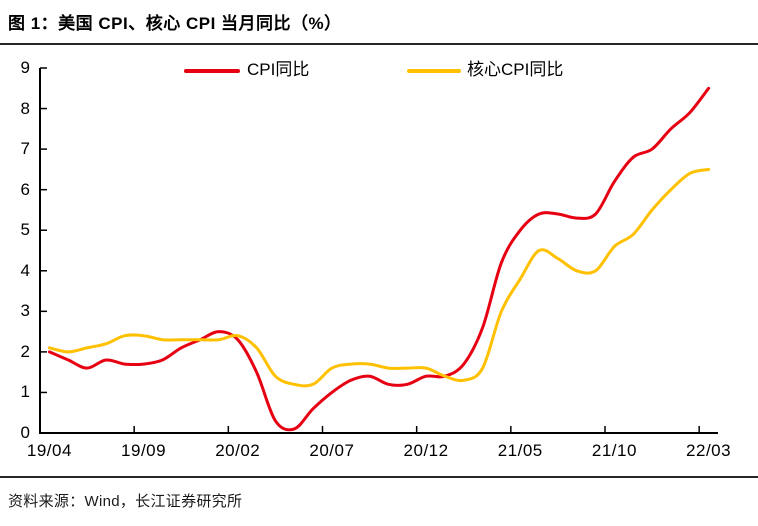 The width and height of the screenshot is (758, 526). What do you see at coordinates (515, 69) in the screenshot?
I see `legend-label-core-cpi: 核心CPI同比` at bounding box center [515, 69].